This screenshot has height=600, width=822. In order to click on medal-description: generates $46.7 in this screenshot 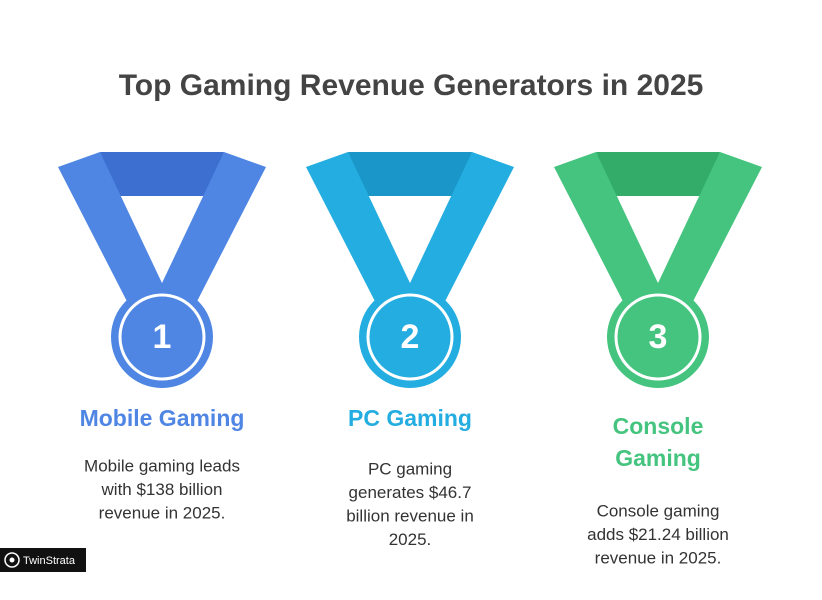, I will do `click(410, 492)`.